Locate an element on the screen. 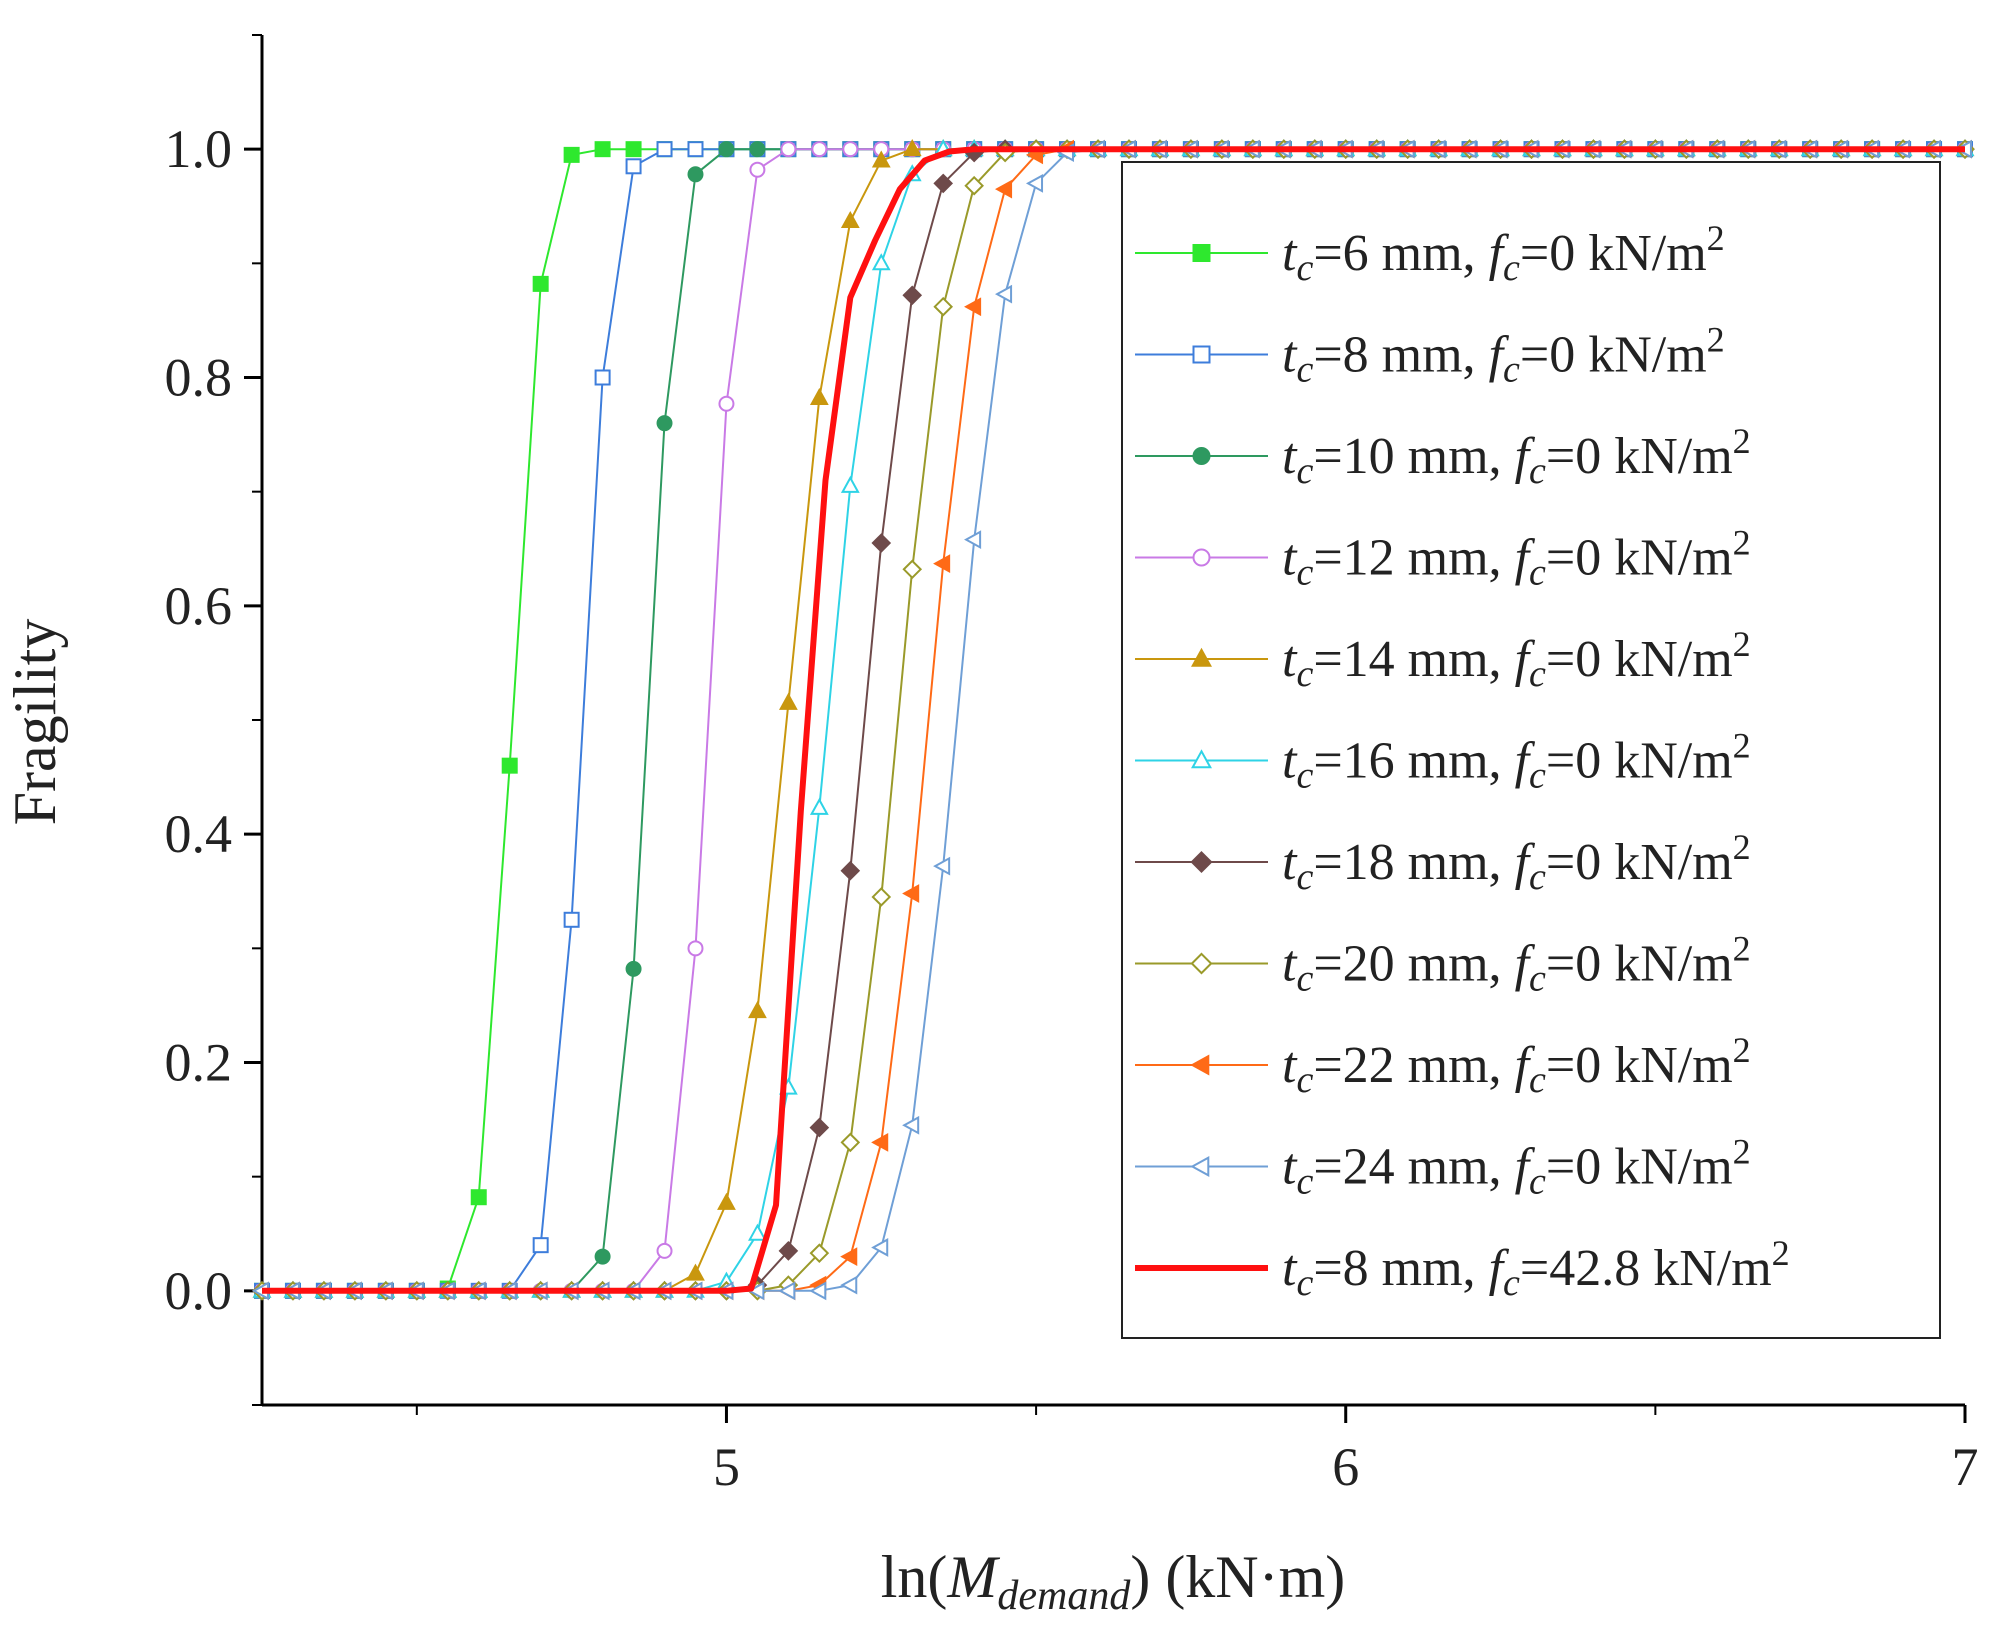 Image resolution: width=1991 pixels, height=1633 pixels. legend-label: tc=8 mm, fc=42.8 kN/m2 is located at coordinates (1536, 1268).